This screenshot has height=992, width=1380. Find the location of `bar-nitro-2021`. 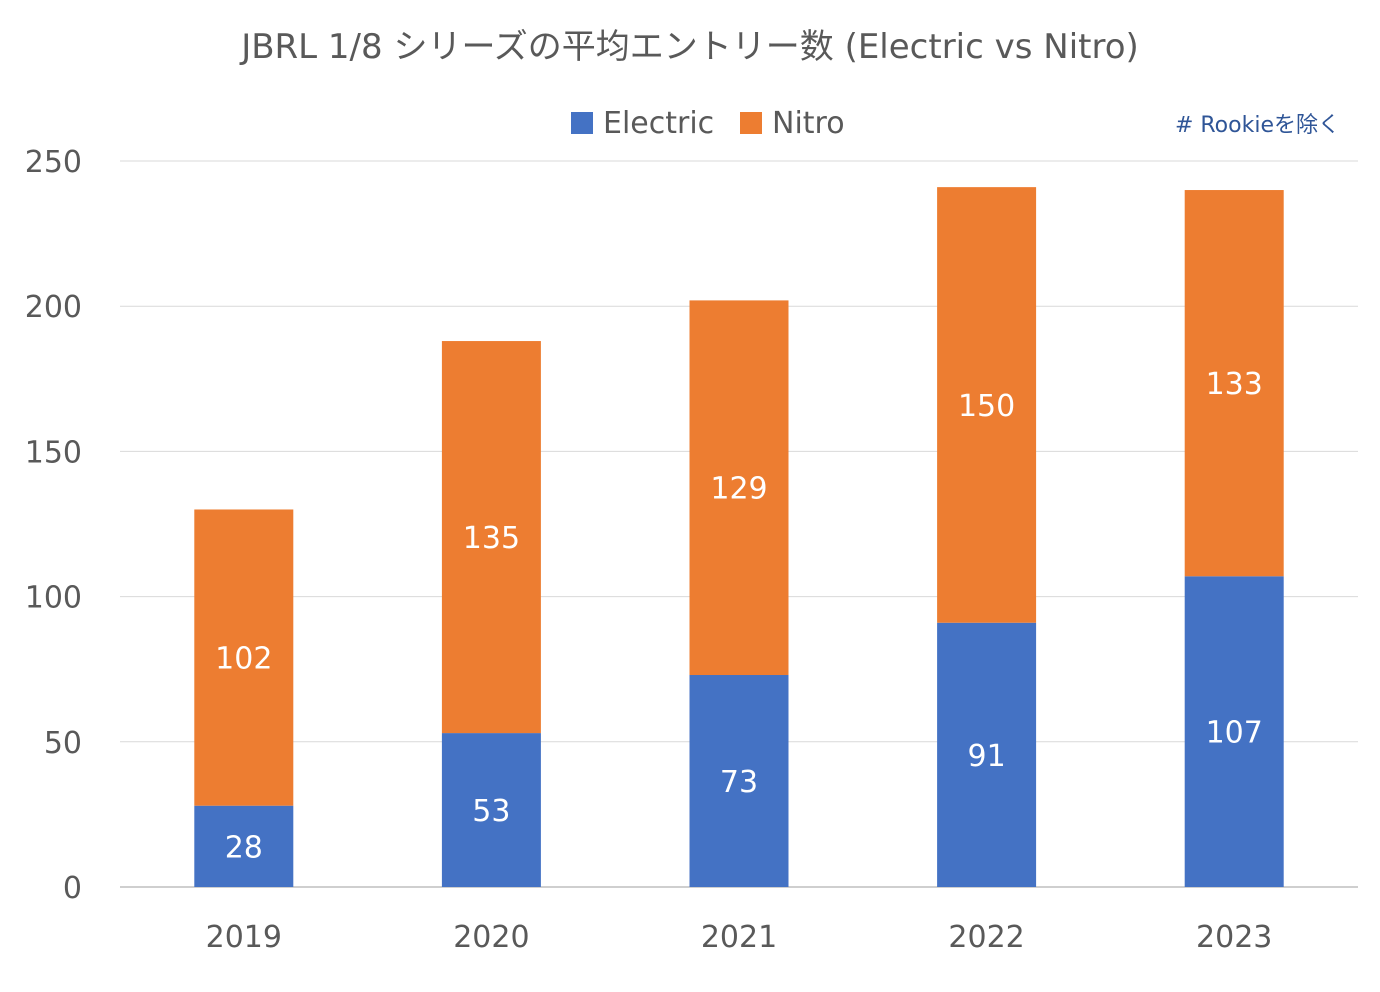

bar-nitro-2021 is located at coordinates (739, 488).